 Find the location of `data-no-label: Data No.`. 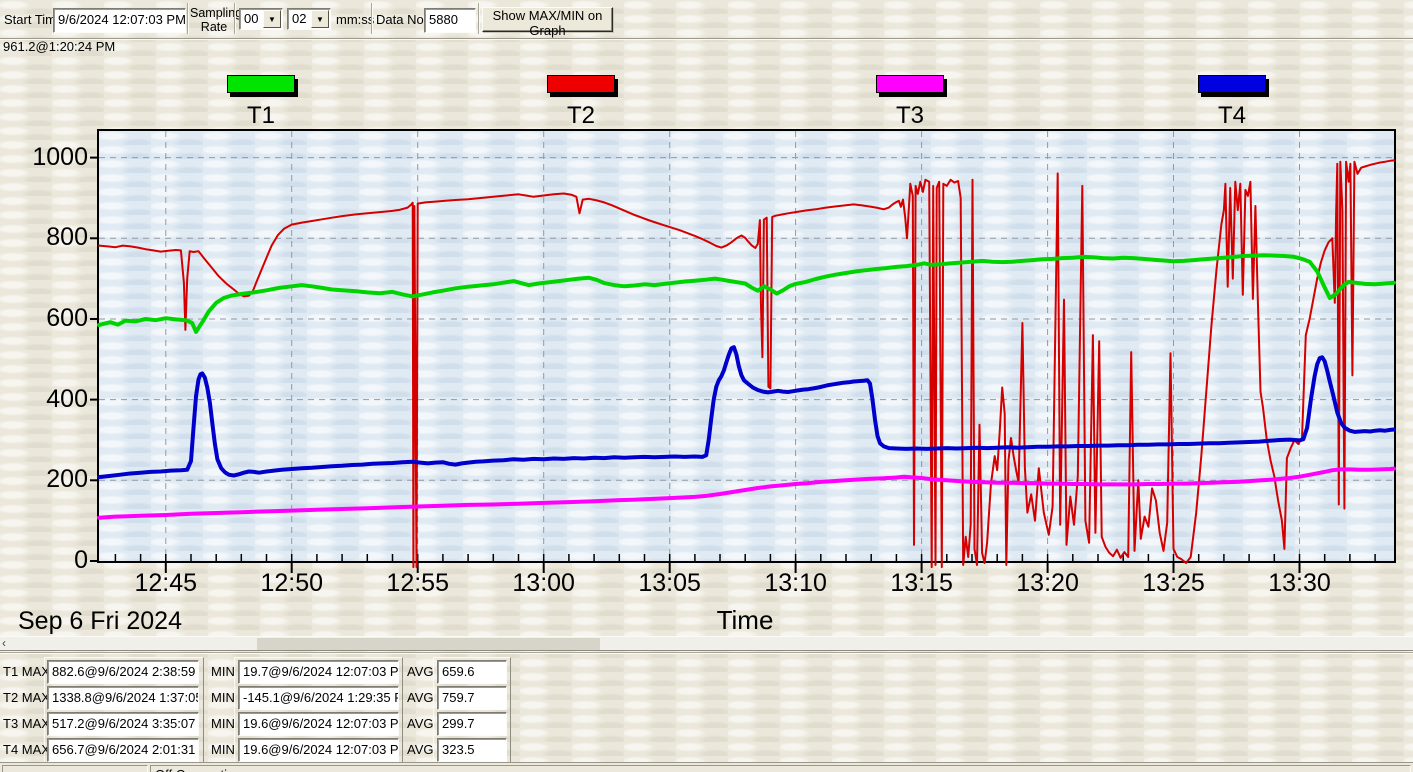

data-no-label: Data No. is located at coordinates (402, 19).